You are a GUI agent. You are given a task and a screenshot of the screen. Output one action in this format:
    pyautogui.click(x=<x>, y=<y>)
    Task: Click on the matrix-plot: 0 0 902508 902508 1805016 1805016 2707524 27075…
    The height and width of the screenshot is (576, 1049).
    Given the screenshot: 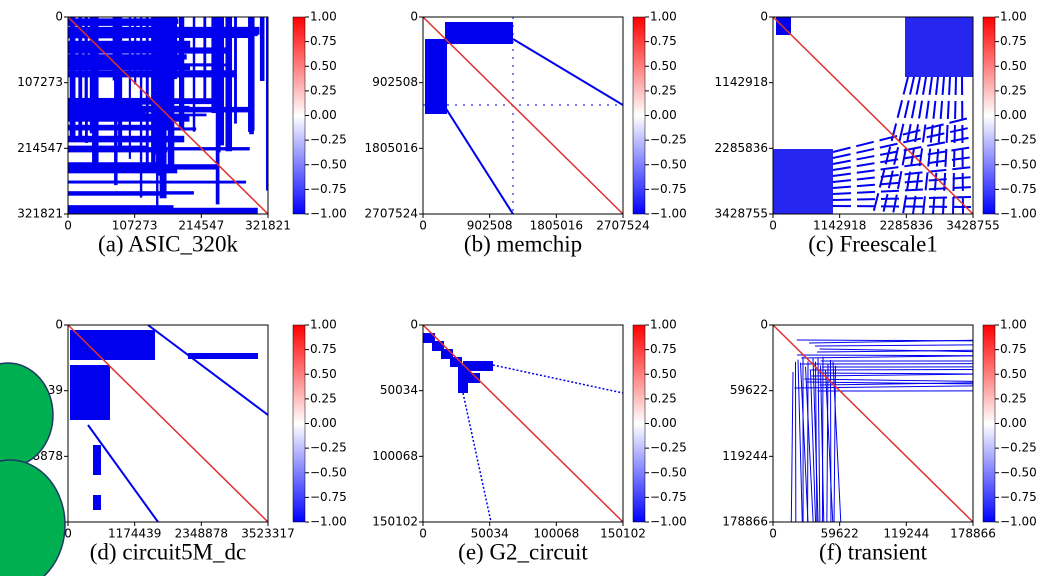 What is the action you would take?
    pyautogui.click(x=526, y=133)
    